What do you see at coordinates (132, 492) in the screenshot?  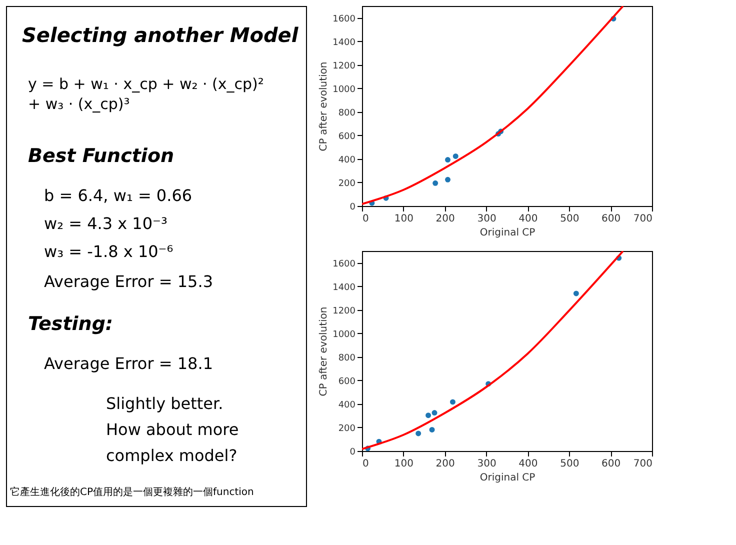 I see `text: 它產生進化後的CP值用的是一個更複雜的一個function` at bounding box center [132, 492].